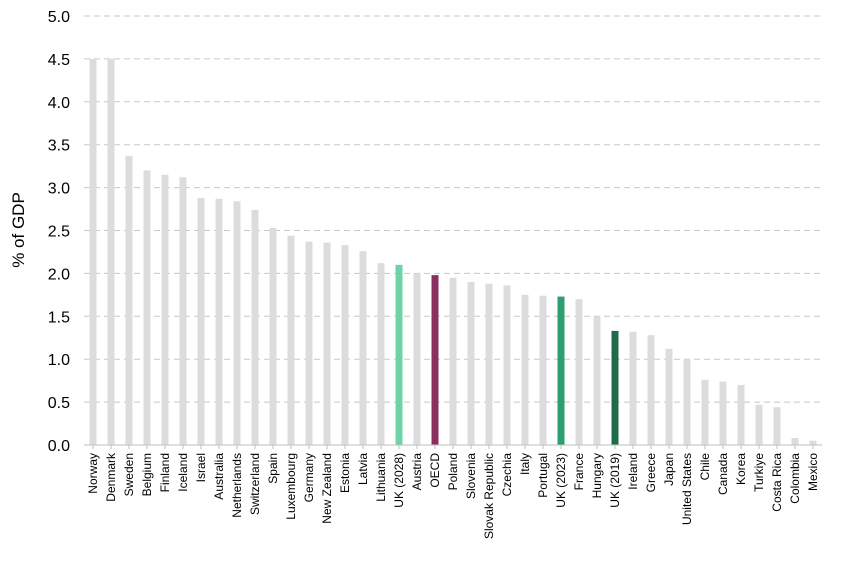 The height and width of the screenshot is (579, 848). Describe the element at coordinates (525, 369) in the screenshot. I see `bar-italy` at that location.